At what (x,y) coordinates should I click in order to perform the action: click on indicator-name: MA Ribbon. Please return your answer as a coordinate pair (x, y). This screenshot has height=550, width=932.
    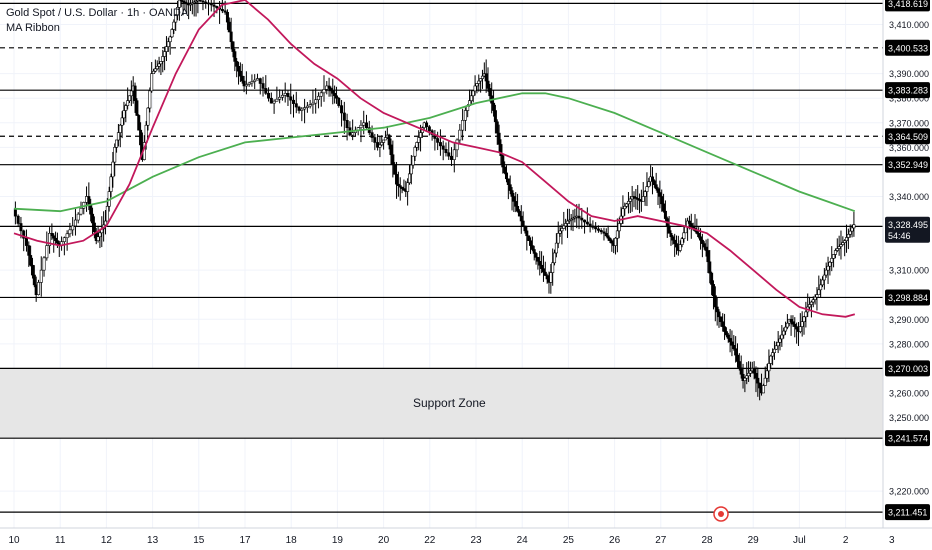
    Looking at the image, I should click on (33, 28).